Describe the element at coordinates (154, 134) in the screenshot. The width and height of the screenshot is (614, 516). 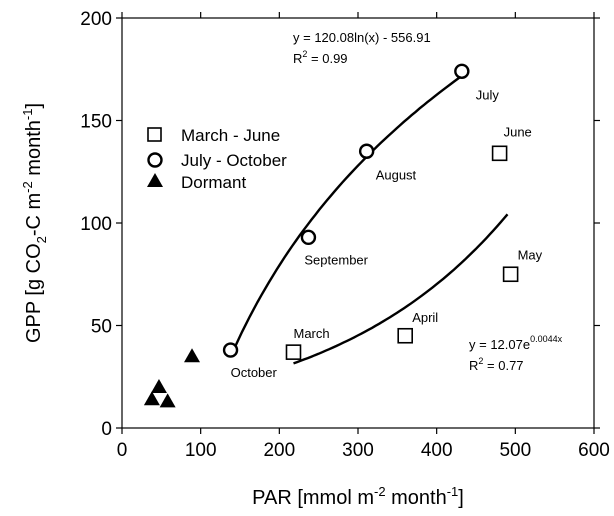
I see `legend-marker-march-june` at that location.